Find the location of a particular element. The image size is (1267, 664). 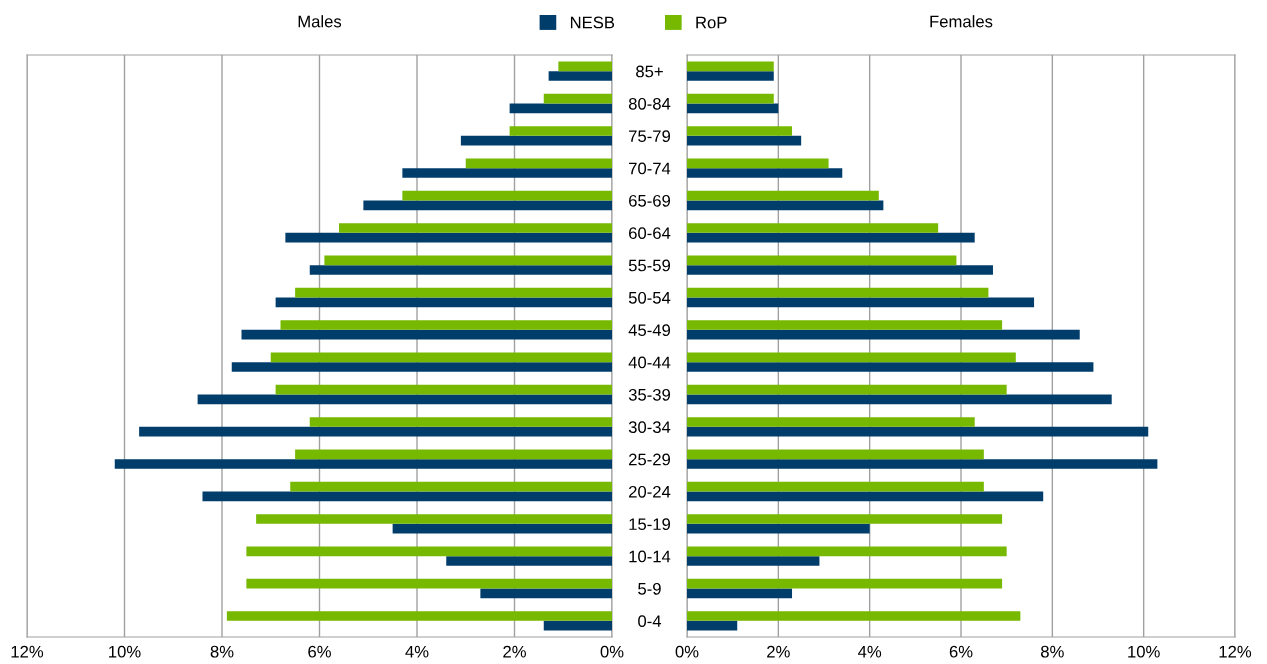

y-tick-label: 60-64 is located at coordinates (650, 233).